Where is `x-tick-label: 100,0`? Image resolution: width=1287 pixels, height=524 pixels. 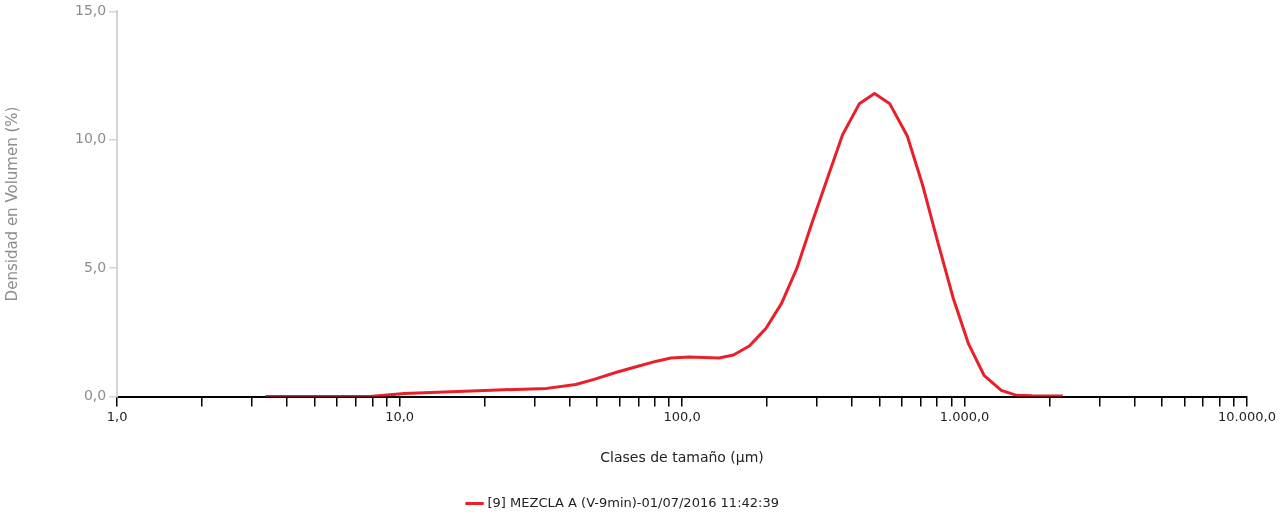 x-tick-label: 100,0 is located at coordinates (682, 416).